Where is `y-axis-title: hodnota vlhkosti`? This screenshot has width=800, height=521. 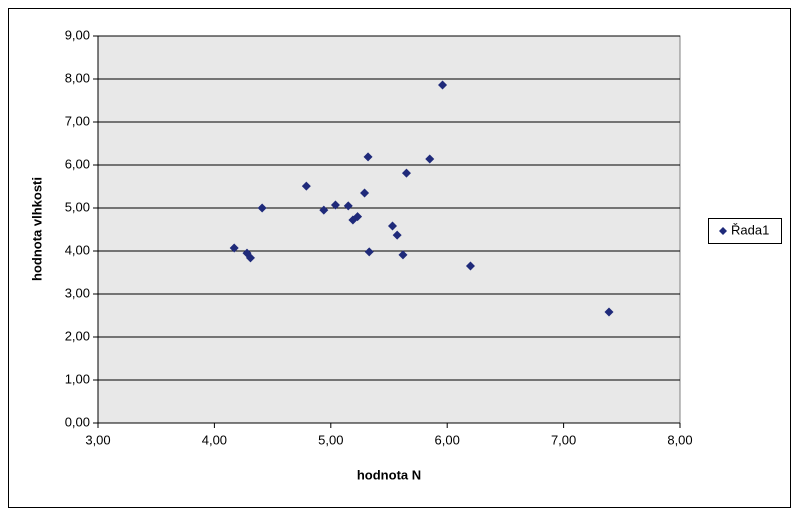 y-axis-title: hodnota vlhkosti is located at coordinates (36, 229).